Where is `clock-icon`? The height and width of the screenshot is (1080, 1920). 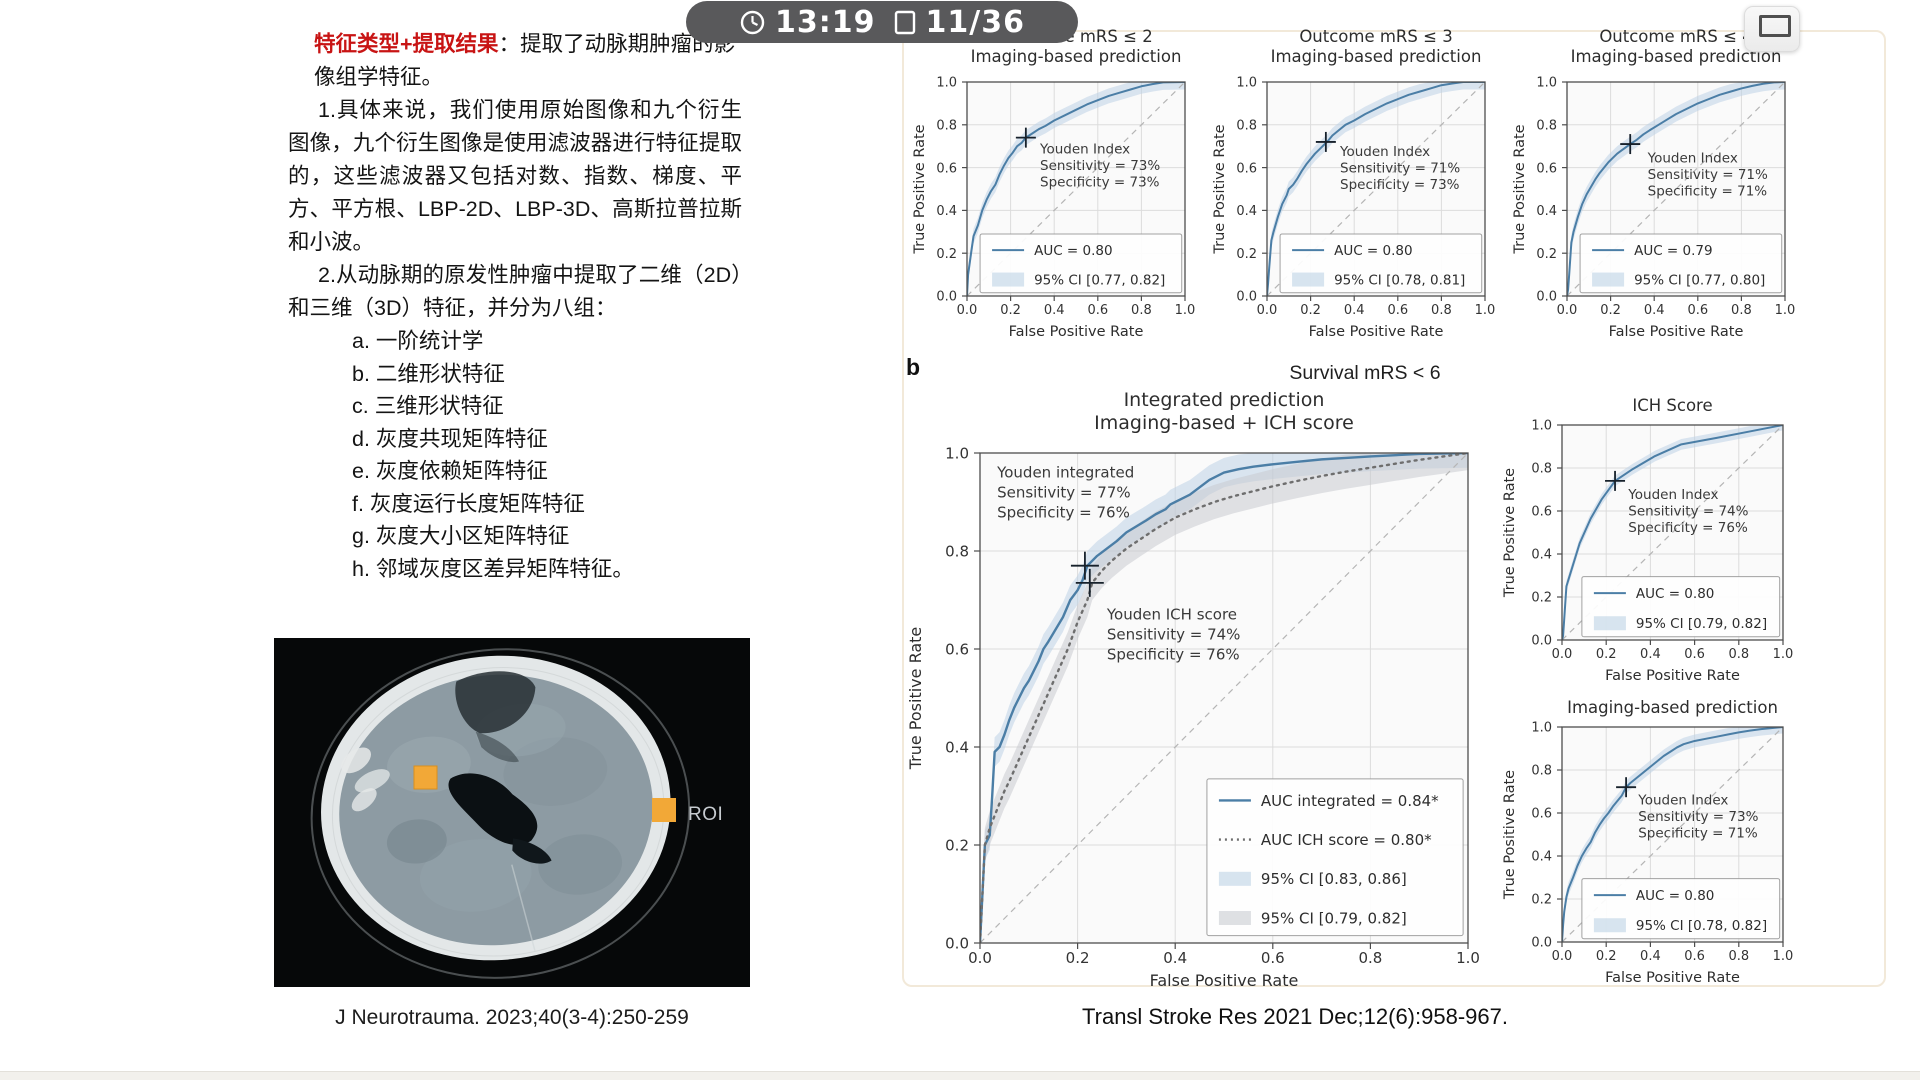 clock-icon is located at coordinates (752, 22).